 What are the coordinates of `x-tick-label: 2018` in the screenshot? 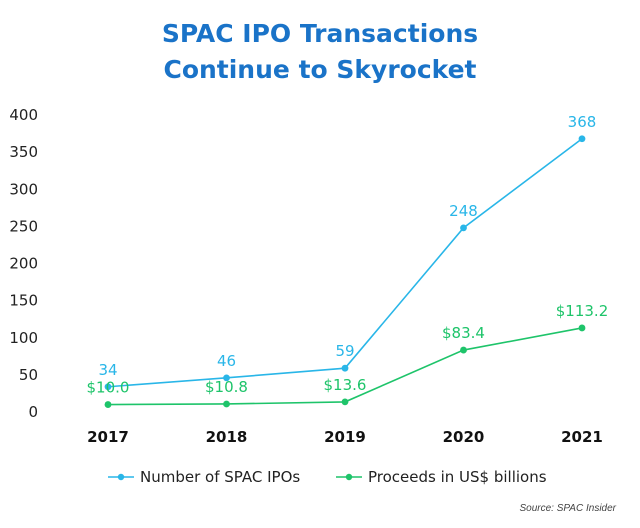 It's located at (227, 437).